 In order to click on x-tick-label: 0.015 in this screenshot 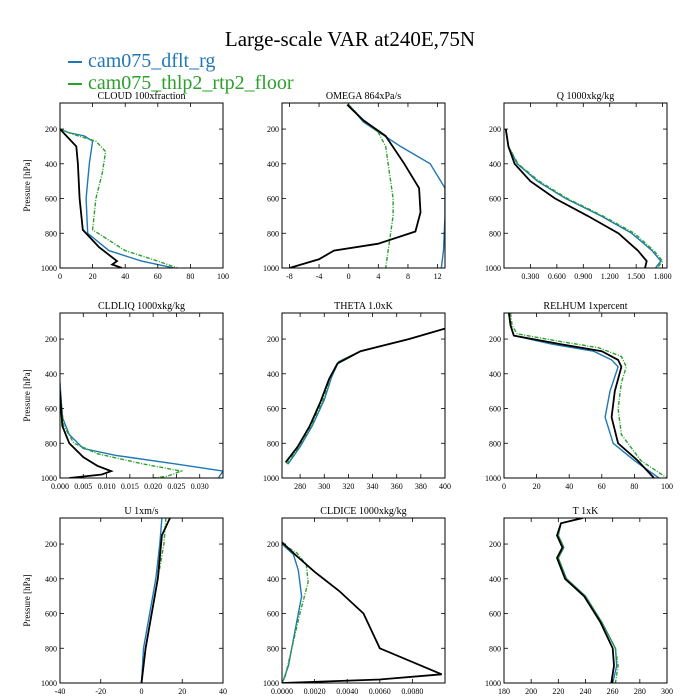, I will do `click(130, 486)`.